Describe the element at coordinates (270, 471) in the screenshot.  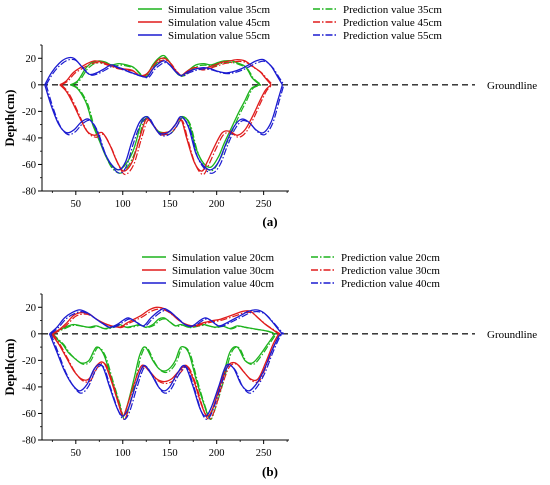
I see `panel-caption: (b)` at that location.